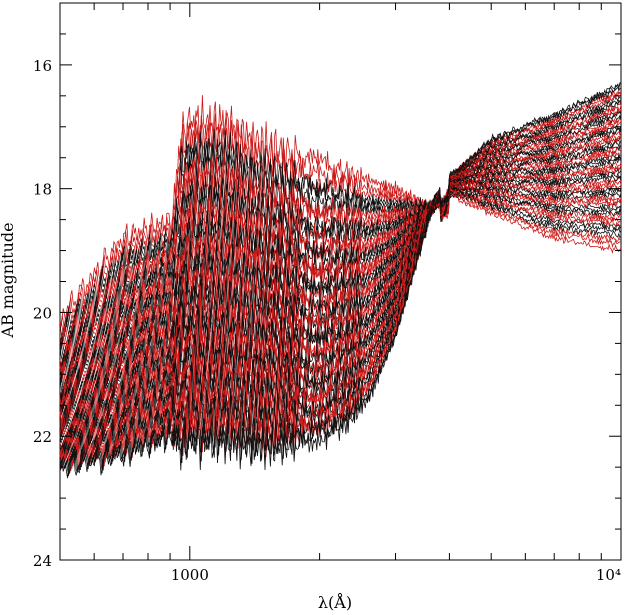 The width and height of the screenshot is (635, 615). Describe the element at coordinates (190, 575) in the screenshot. I see `x-tick-label: 1000` at that location.